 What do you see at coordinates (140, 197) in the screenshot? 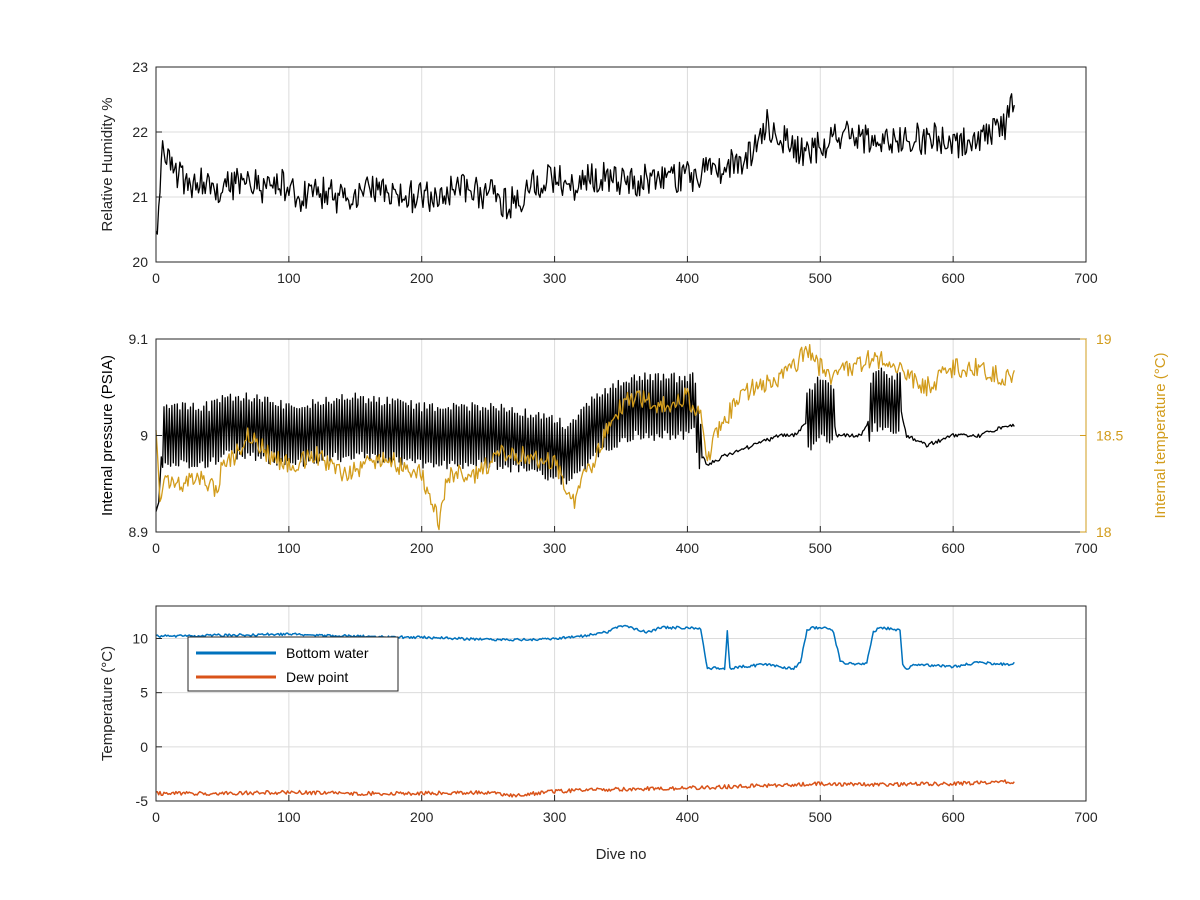
I see `y-tick-label: 21` at bounding box center [140, 197].